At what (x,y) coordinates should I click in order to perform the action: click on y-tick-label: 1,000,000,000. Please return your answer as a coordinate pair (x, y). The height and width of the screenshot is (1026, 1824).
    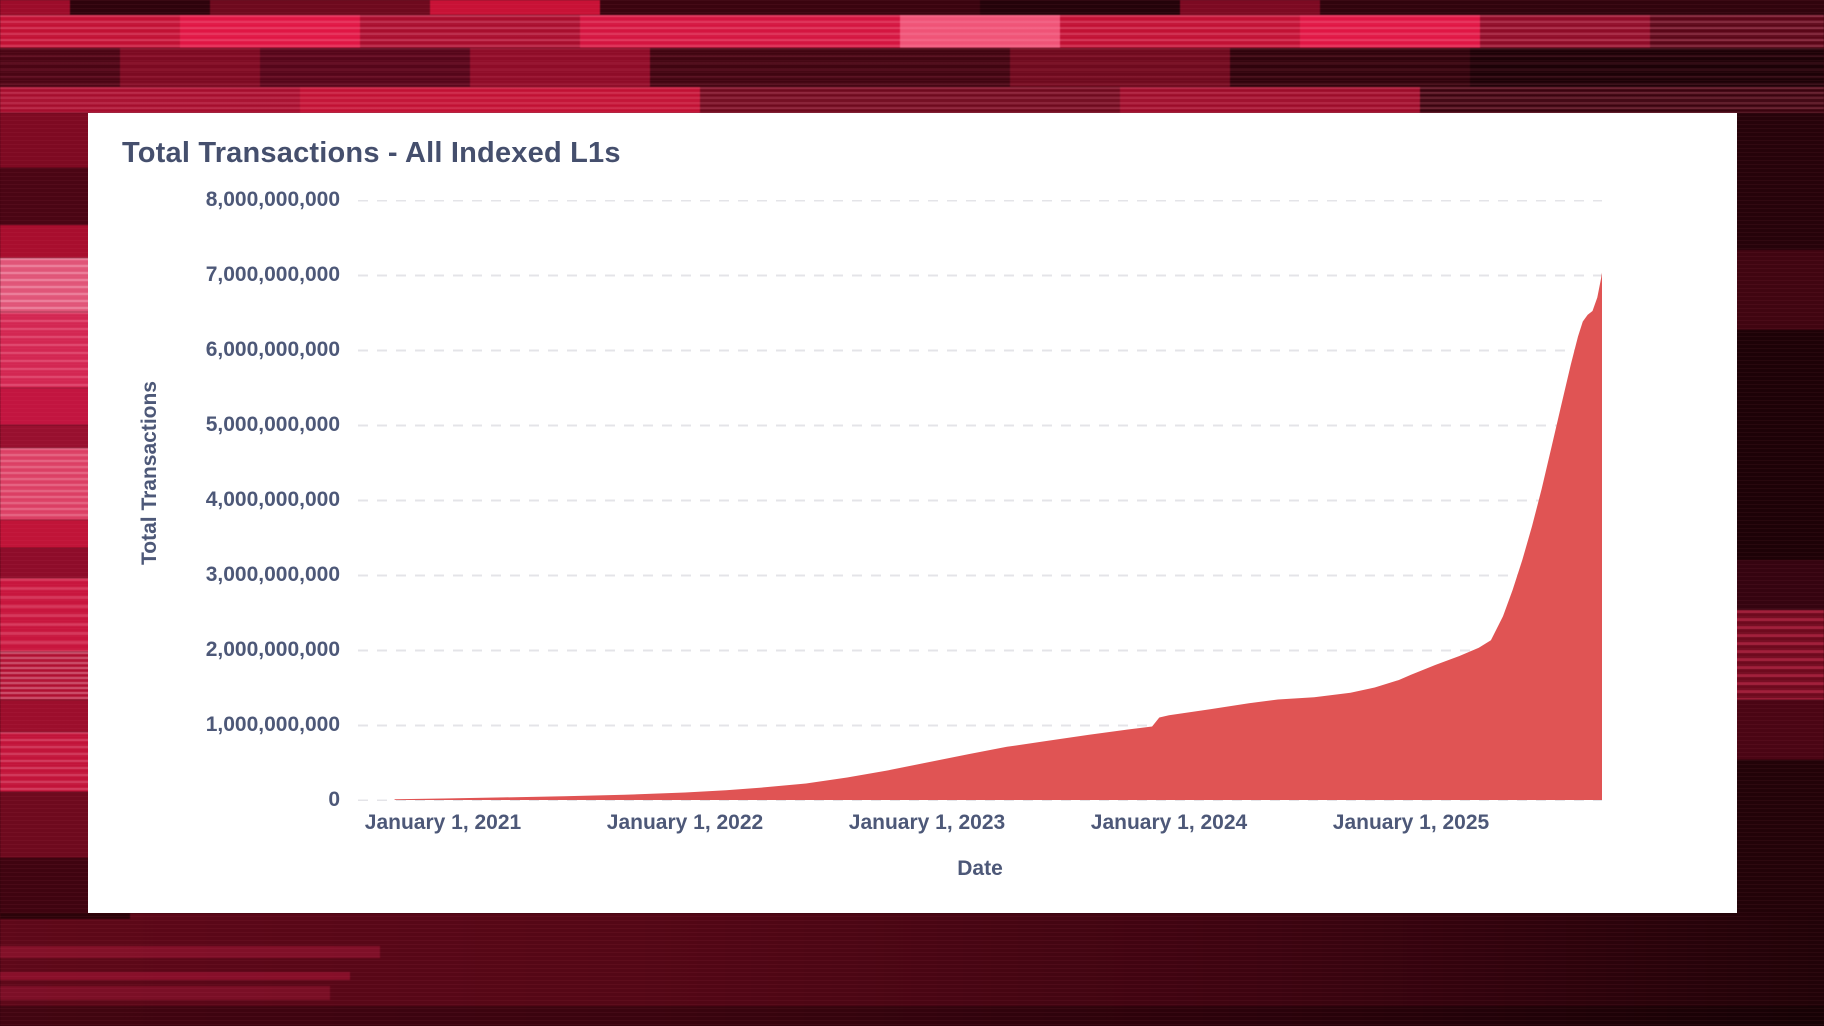
    Looking at the image, I should click on (272, 724).